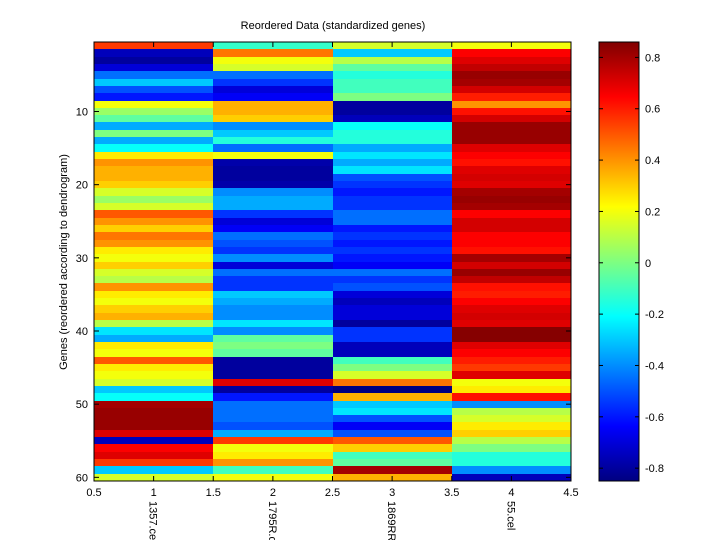 Image resolution: width=720 pixels, height=540 pixels. What do you see at coordinates (510, 515) in the screenshot?
I see `x-category-label: 55.cel` at bounding box center [510, 515].